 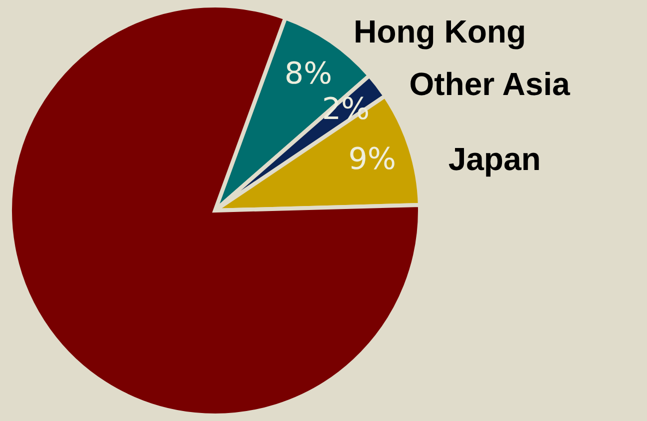 What do you see at coordinates (494, 158) in the screenshot?
I see `slice-label: Japan` at bounding box center [494, 158].